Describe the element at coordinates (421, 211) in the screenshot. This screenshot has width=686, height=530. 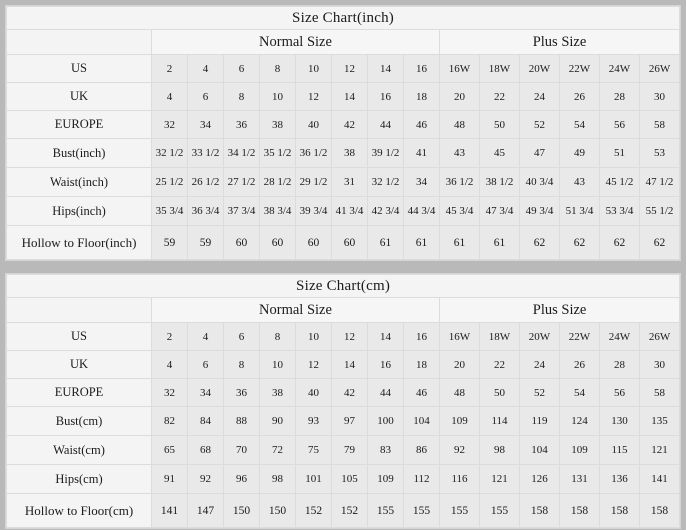
I see `data-cell: 44 3/4` at that location.